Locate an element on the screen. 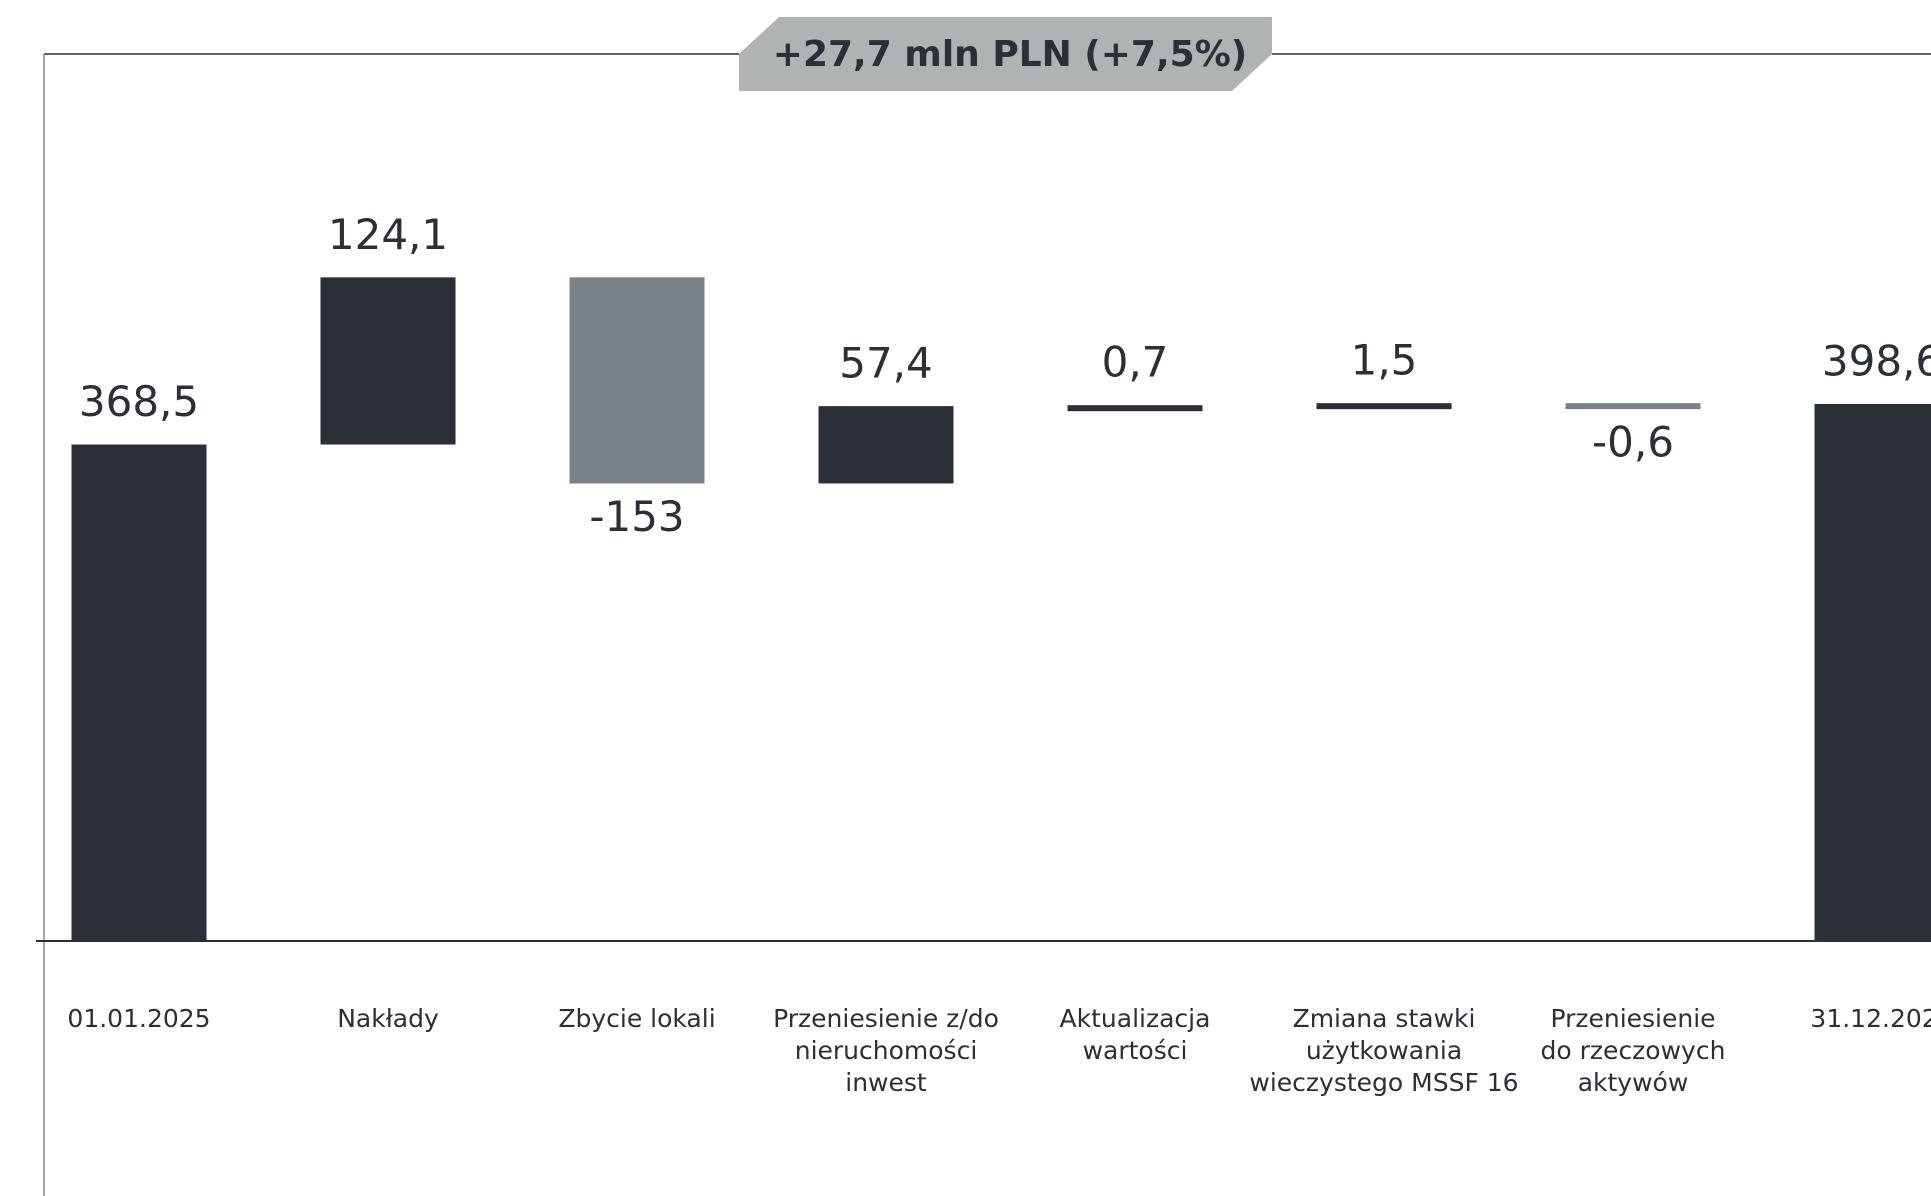 The width and height of the screenshot is (1931, 1196). category-line: Przeniesienie z/do is located at coordinates (886, 1018).